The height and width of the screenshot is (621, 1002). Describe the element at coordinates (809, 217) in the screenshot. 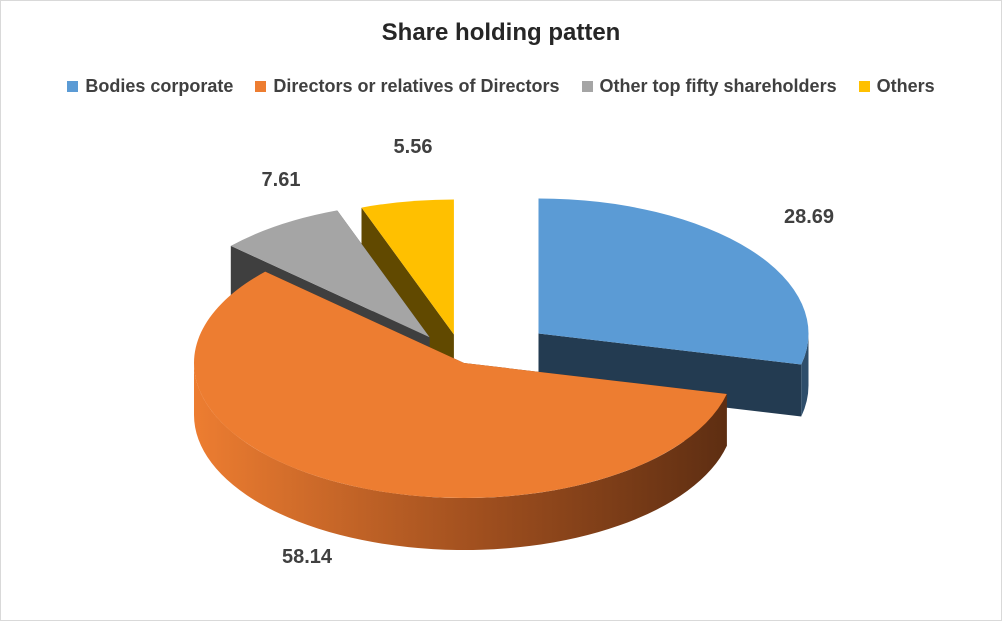

I see `data-label-bodies-corporate: 28.69` at that location.